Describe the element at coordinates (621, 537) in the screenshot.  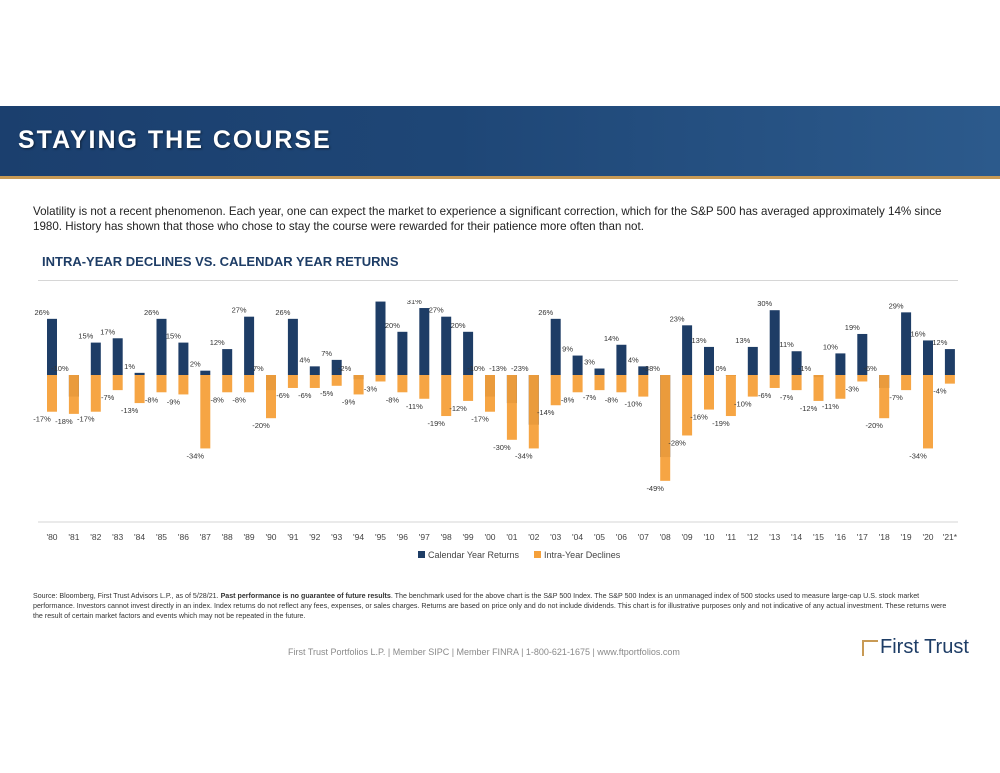
I see `x-tick-label: '06` at that location.